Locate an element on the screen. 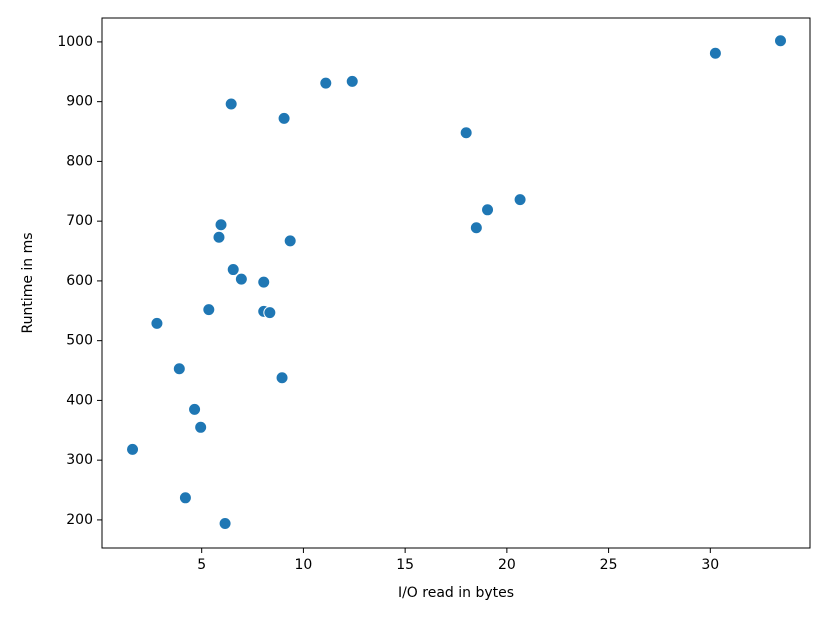  x-tick-label: 10 is located at coordinates (303, 565).